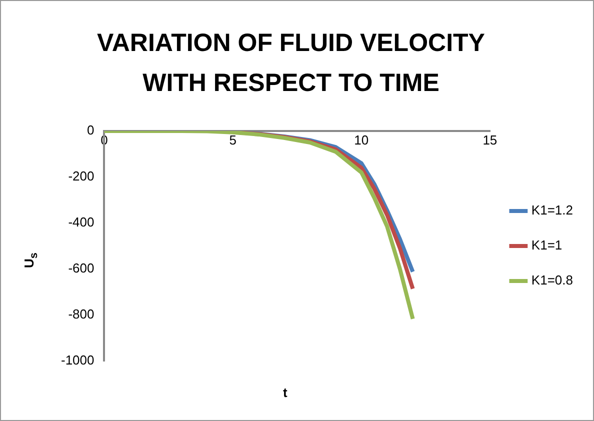  Describe the element at coordinates (546, 245) in the screenshot. I see `legend-label: K1=1` at that location.